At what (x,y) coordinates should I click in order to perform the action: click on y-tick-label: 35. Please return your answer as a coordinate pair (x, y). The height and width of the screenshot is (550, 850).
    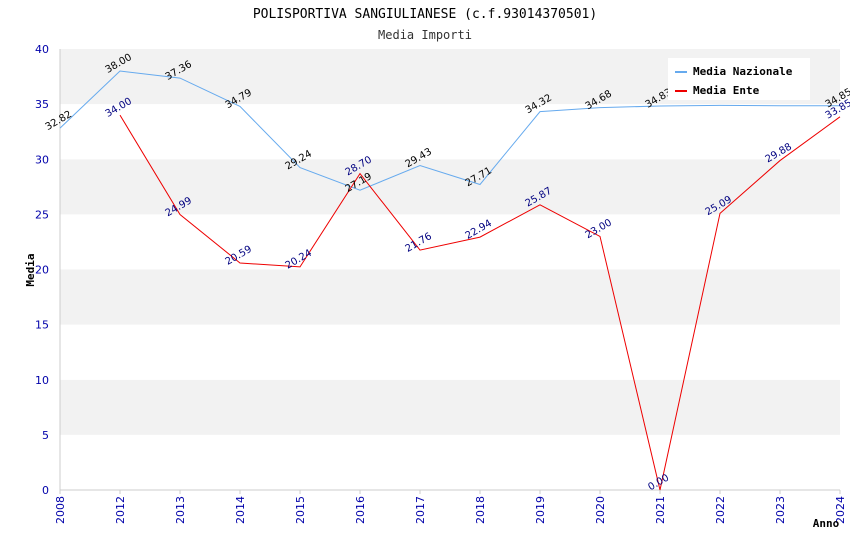
    Looking at the image, I should click on (42, 104).